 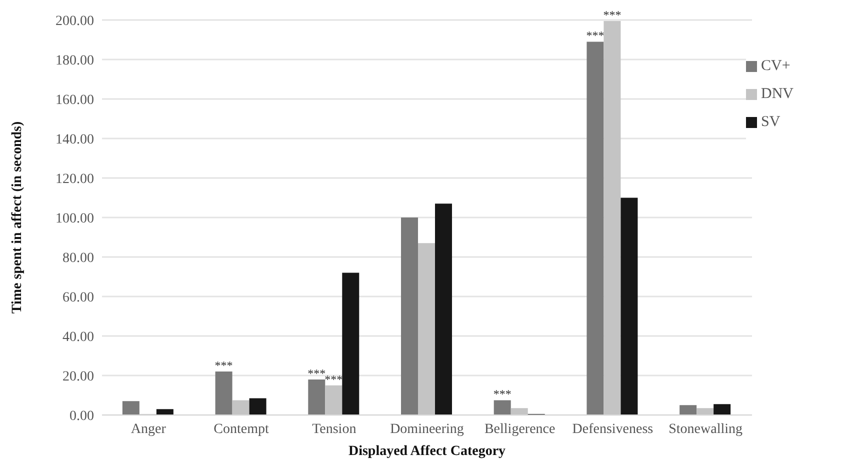 I want to click on legend-label: SV, so click(x=770, y=122).